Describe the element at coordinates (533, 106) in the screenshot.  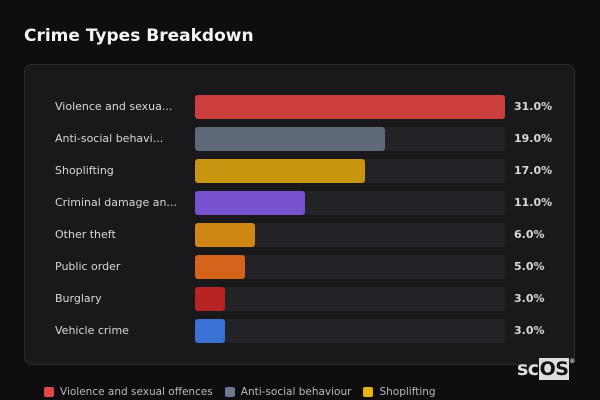
I see `value-label: 31.0%` at that location.